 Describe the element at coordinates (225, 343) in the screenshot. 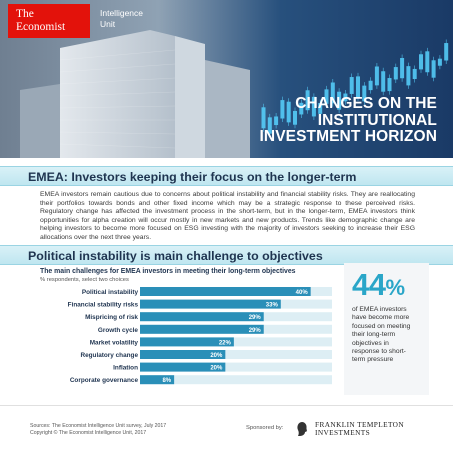

I see `bar-value-label: 22%` at that location.